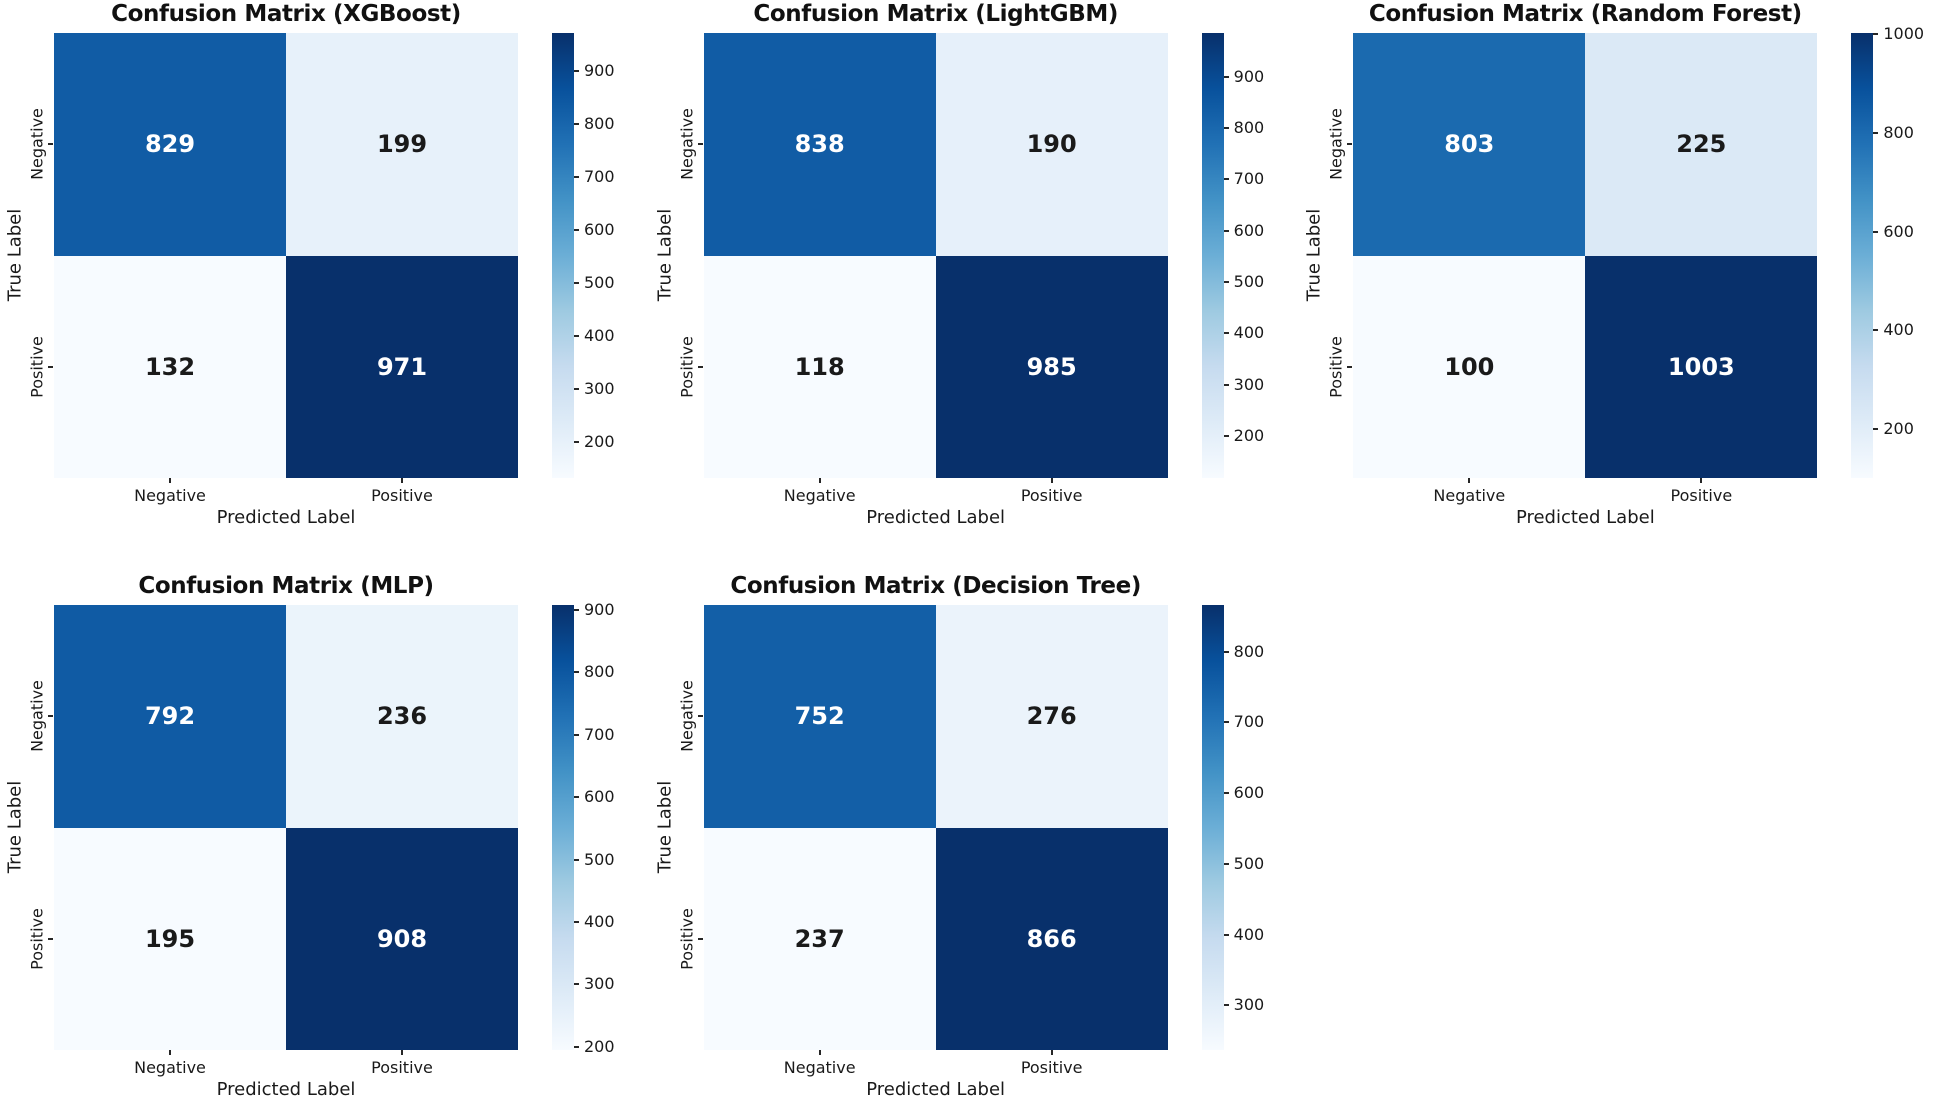  I want to click on cell-false-positive: 190, so click(1051, 144).